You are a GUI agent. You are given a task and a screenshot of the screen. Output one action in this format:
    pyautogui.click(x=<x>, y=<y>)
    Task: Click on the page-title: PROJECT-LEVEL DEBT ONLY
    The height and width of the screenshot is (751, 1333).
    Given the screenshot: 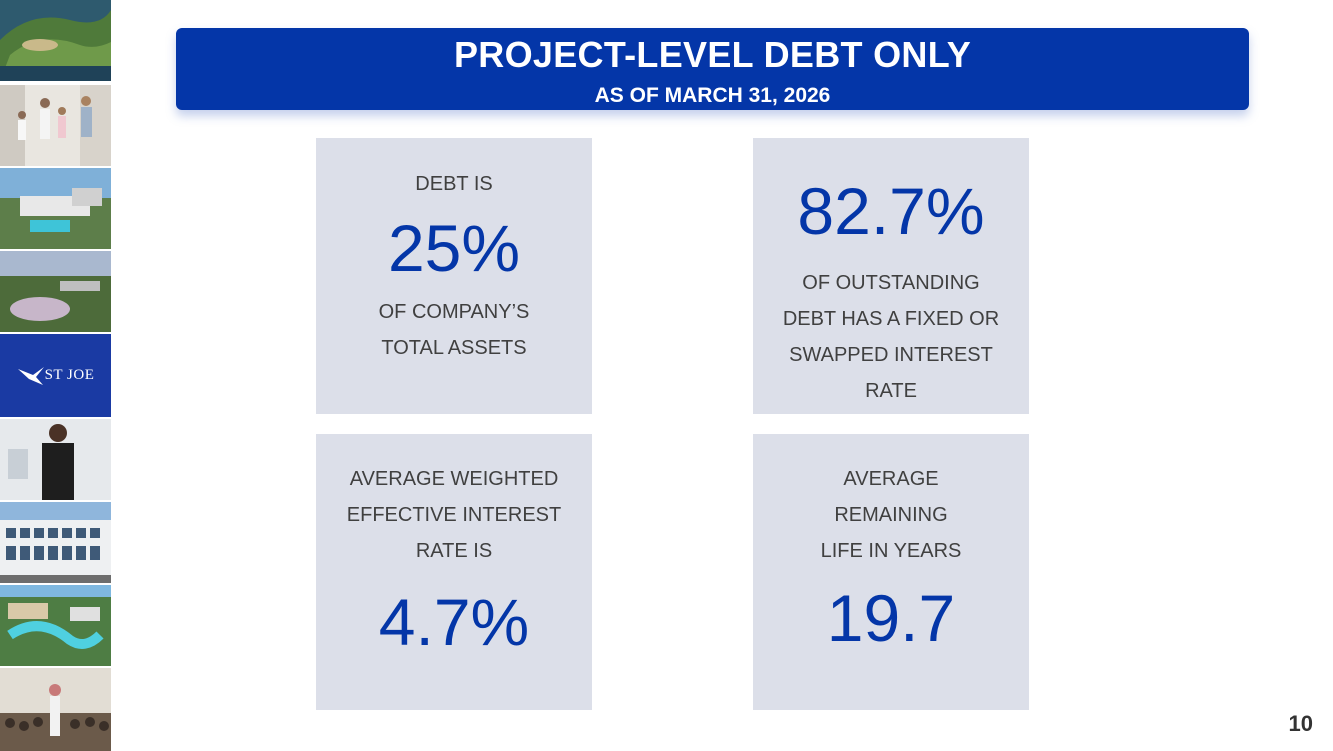 What is the action you would take?
    pyautogui.click(x=712, y=54)
    